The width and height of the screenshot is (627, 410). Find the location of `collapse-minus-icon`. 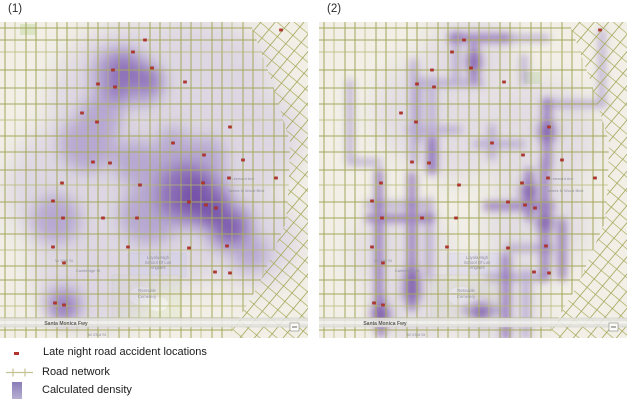

collapse-minus-icon is located at coordinates (294, 327).